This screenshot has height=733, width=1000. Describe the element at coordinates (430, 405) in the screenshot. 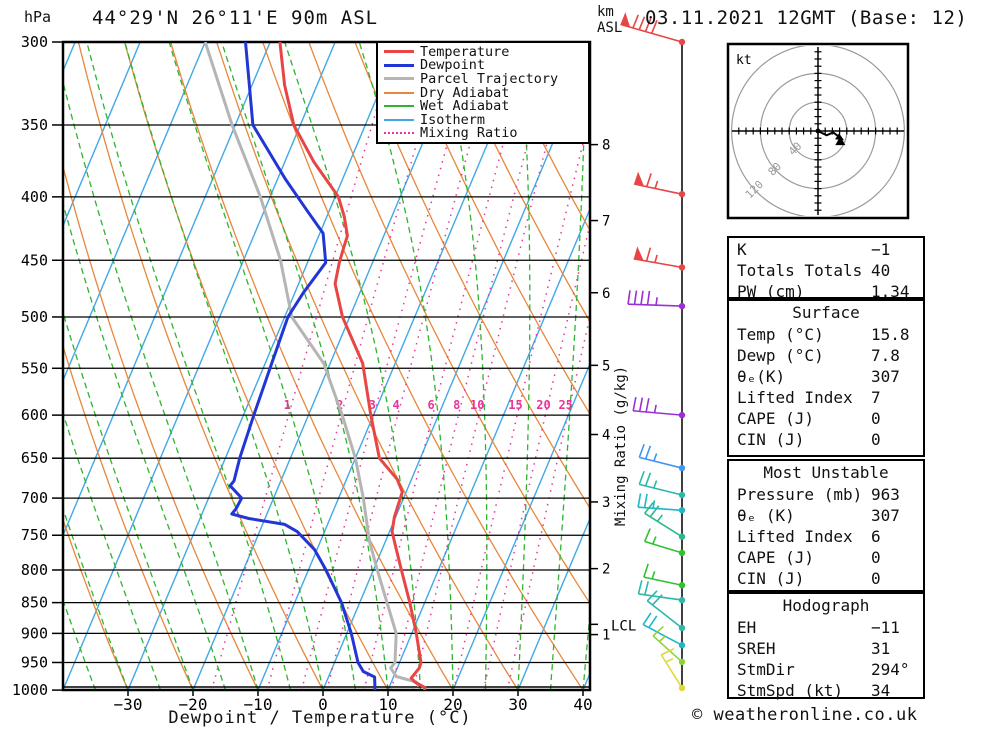

I see `mixing-ratio-label: 6` at that location.